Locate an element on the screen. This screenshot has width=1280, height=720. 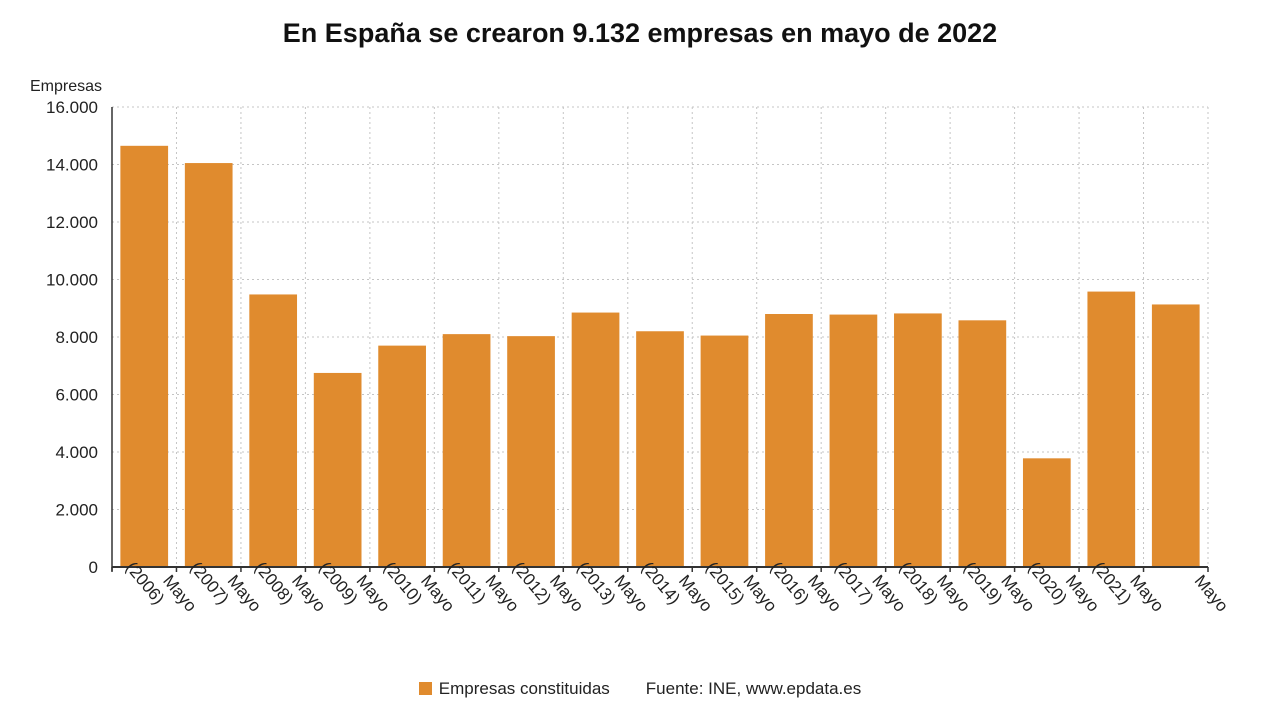
legend-swatch is located at coordinates (425, 688).